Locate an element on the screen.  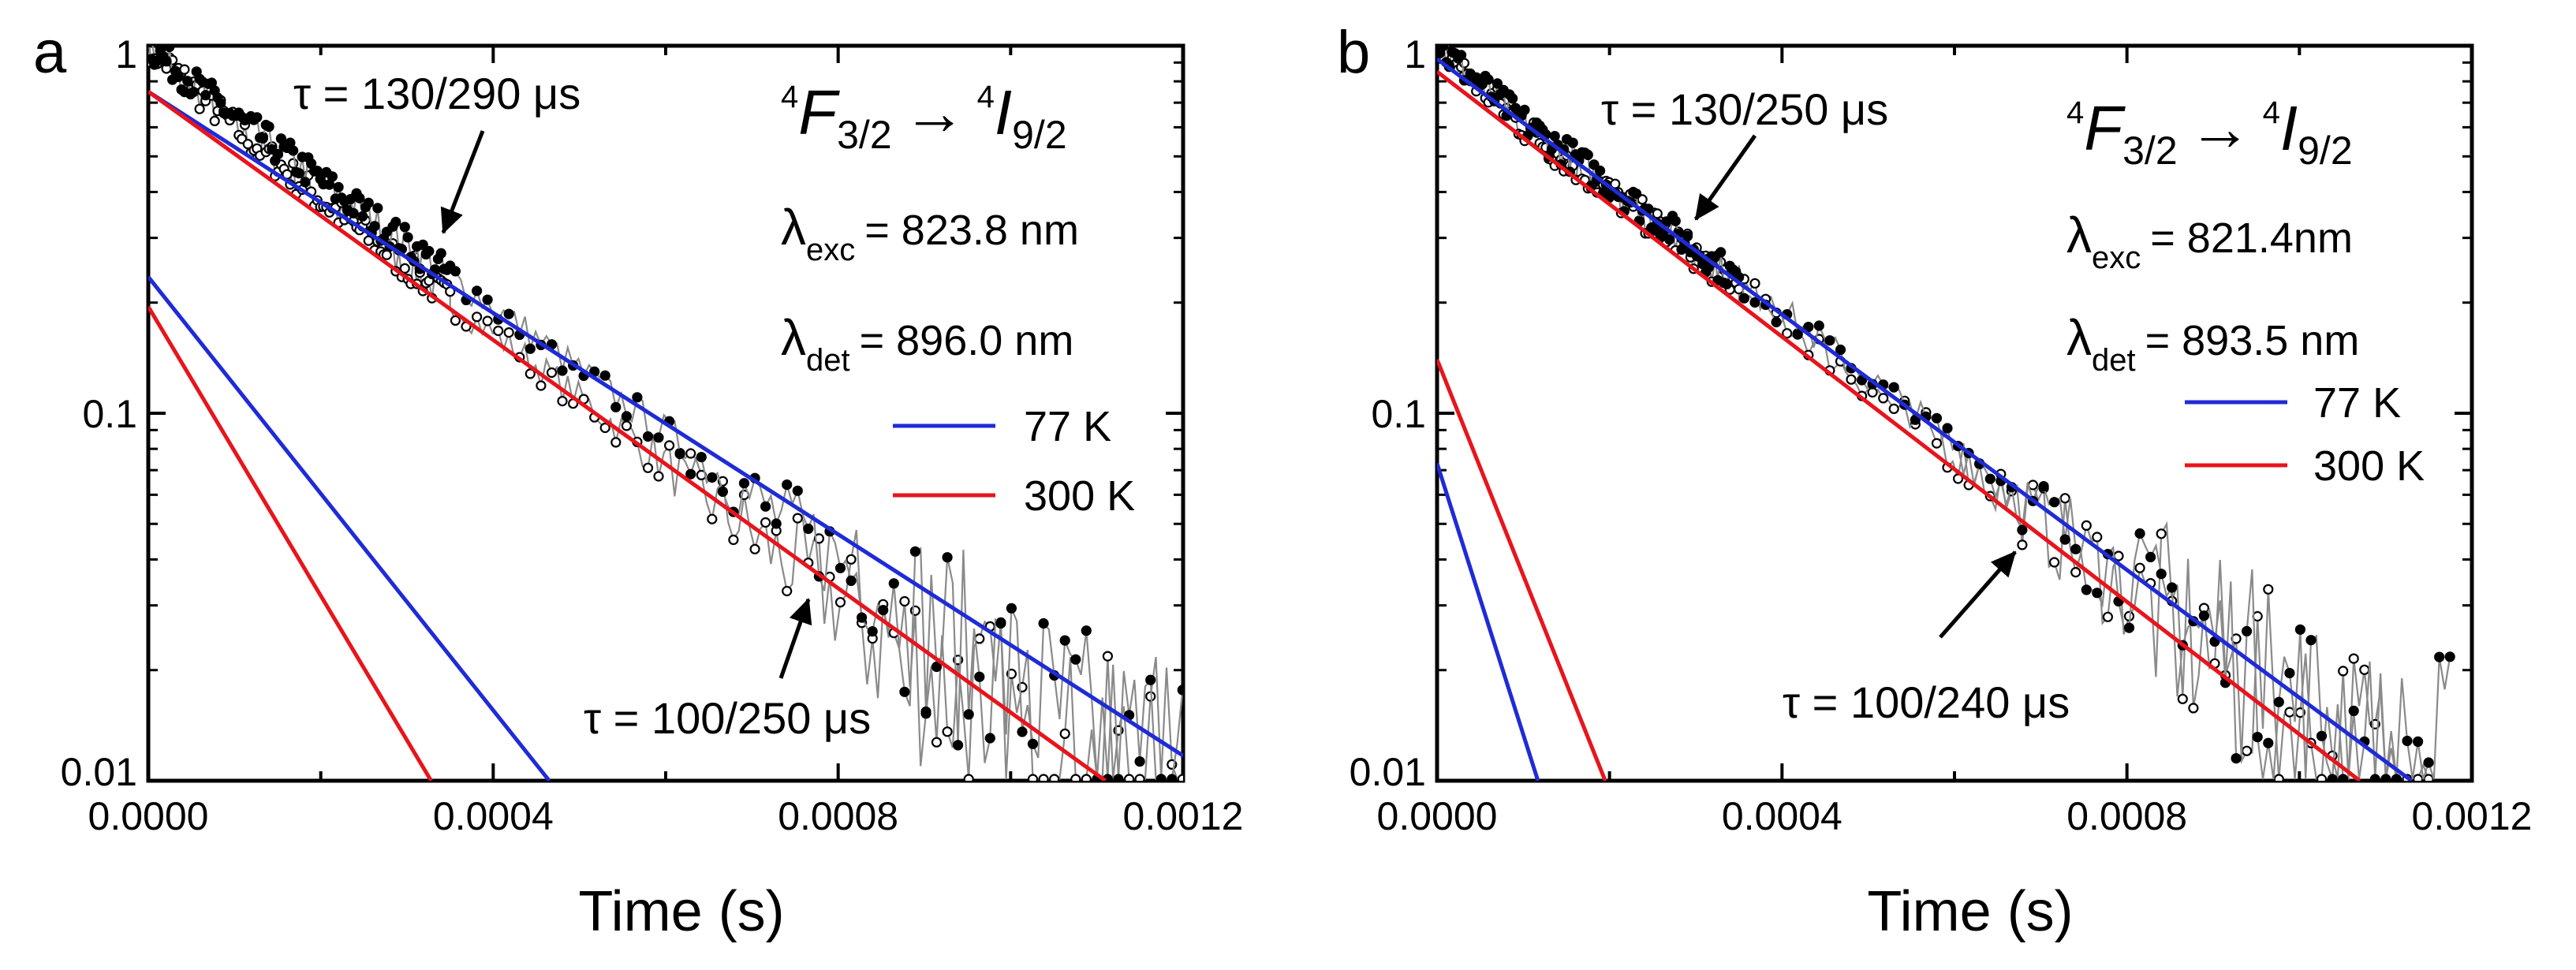
y-tick-label: 1 is located at coordinates (1415, 54).